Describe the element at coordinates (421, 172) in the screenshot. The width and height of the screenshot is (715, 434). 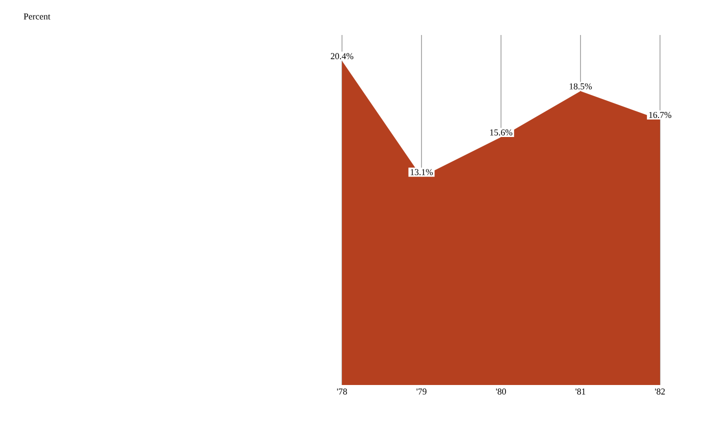
I see `data-label: 13.1%` at that location.